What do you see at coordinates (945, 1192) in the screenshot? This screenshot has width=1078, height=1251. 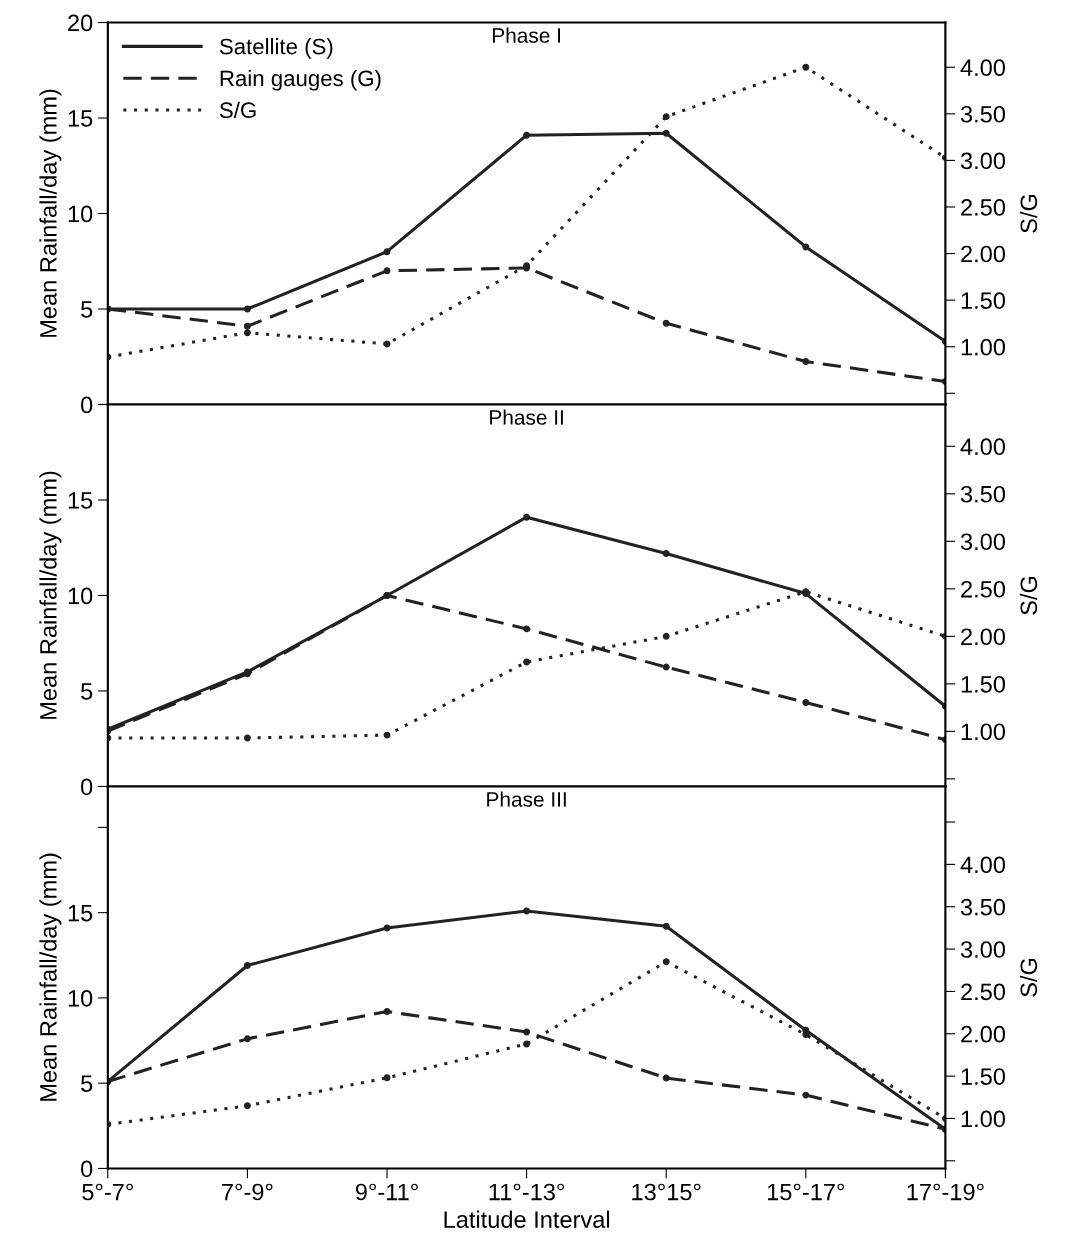 I see `x-tick-label: 17°-19°` at bounding box center [945, 1192].